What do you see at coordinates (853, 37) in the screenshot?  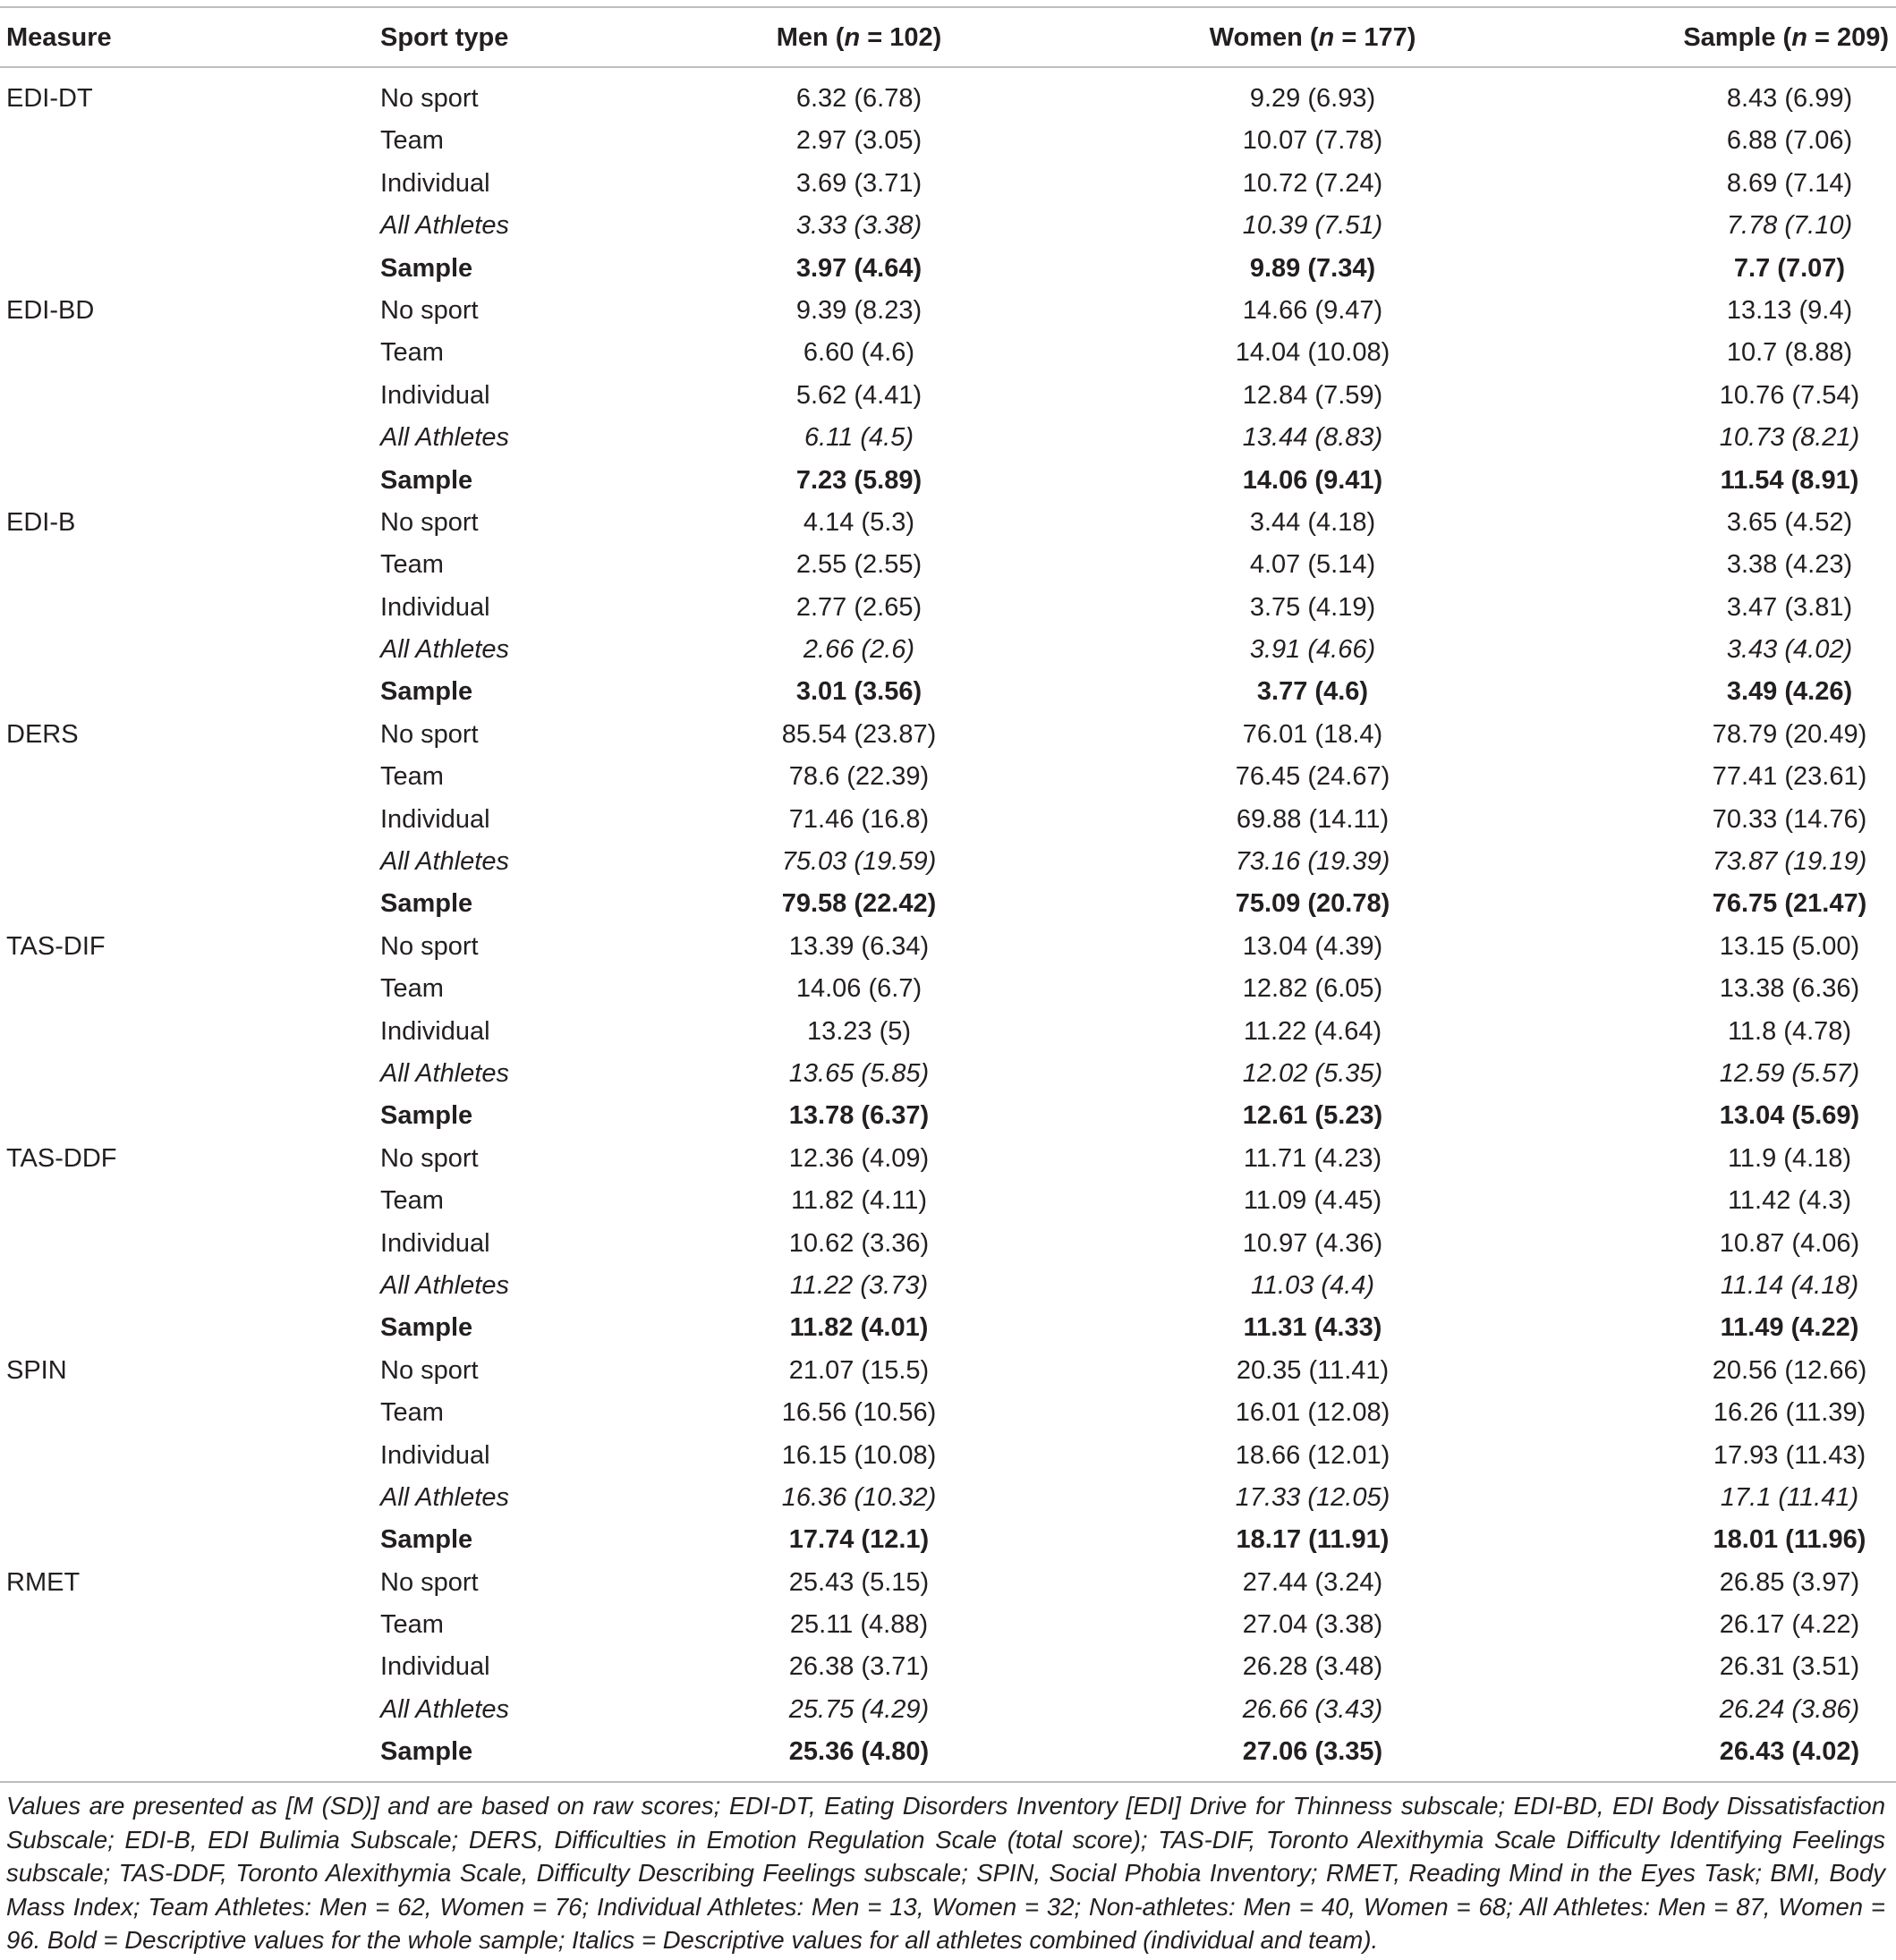 I see `header-men-n: n` at bounding box center [853, 37].